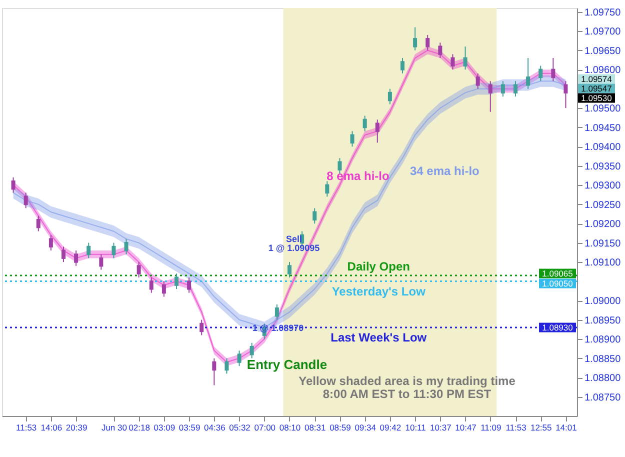  I want to click on y-tick-label: 1.08850, so click(603, 359).